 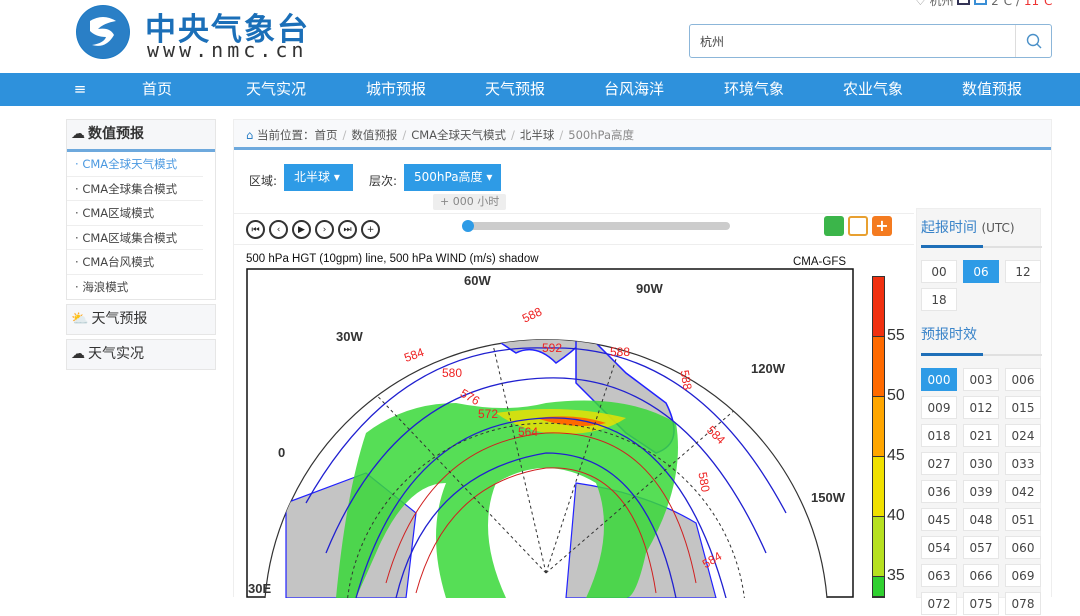 What do you see at coordinates (1023, 407) in the screenshot?
I see `lead-time-button: 015` at bounding box center [1023, 407].